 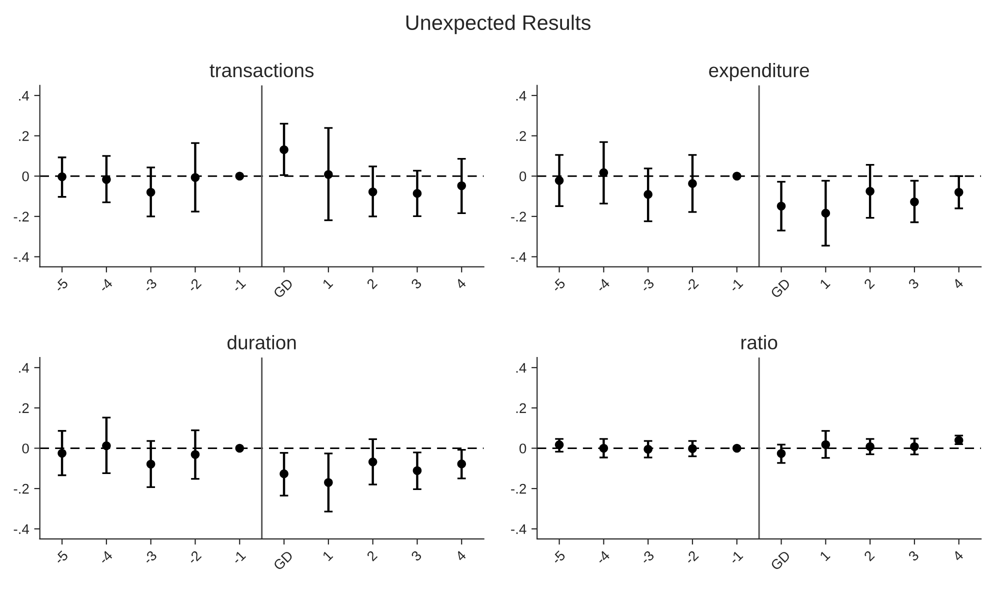 I want to click on chart-title: transactions, so click(x=262, y=70).